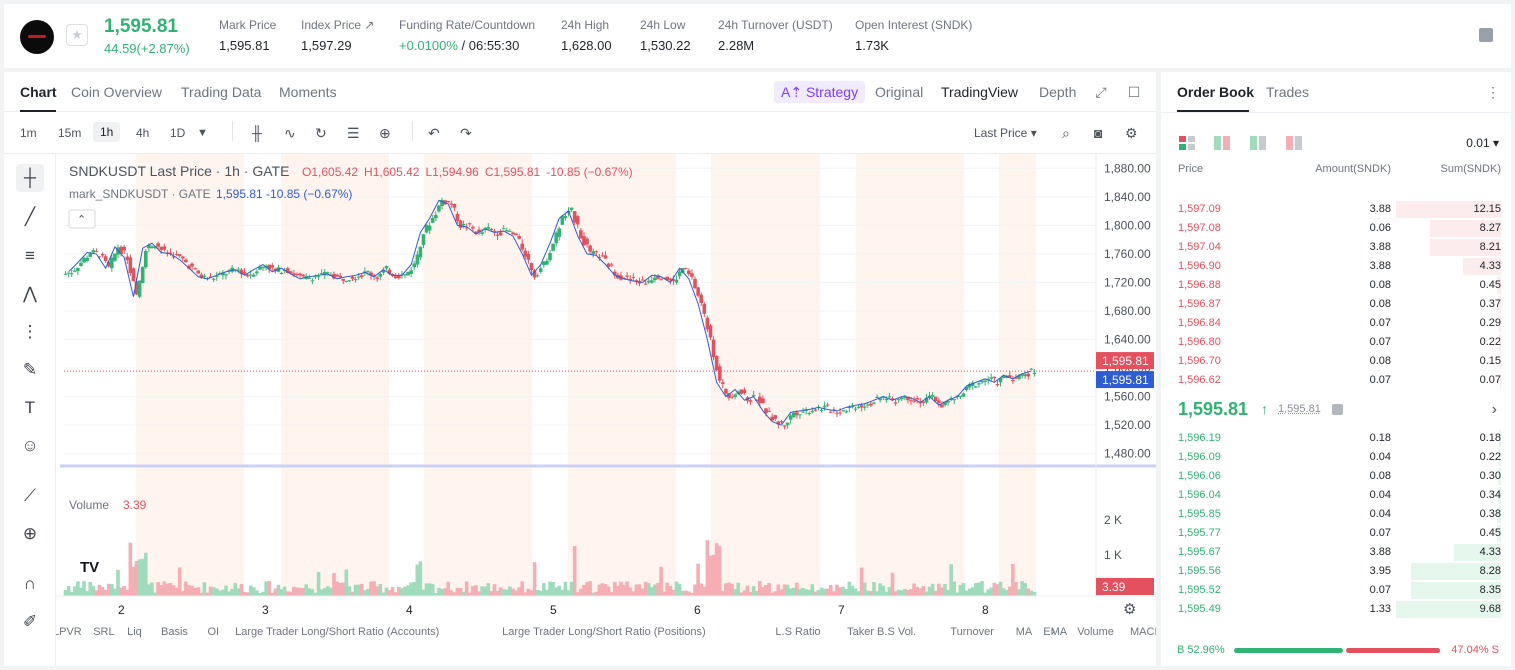  What do you see at coordinates (1336, 285) in the screenshot?
I see `ask-row: 1,596.88 0.08 0.45` at bounding box center [1336, 285].